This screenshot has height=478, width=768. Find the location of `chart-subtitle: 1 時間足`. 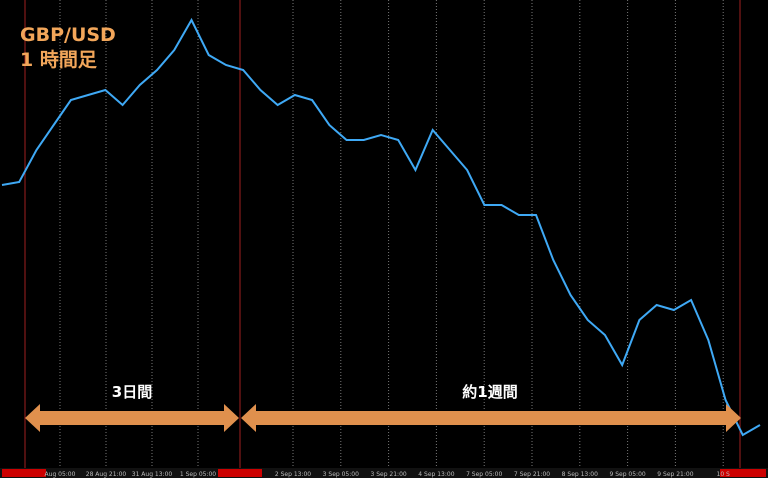

chart-subtitle: 1 時間足 is located at coordinates (59, 60).